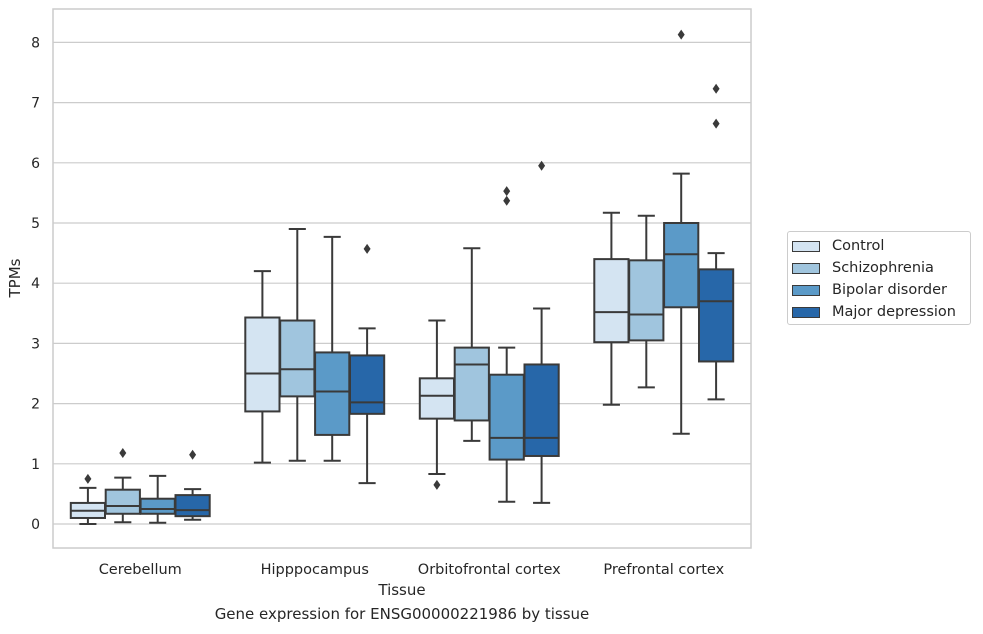 The image size is (983, 634). I want to click on y-tick-label: 0, so click(35, 525).